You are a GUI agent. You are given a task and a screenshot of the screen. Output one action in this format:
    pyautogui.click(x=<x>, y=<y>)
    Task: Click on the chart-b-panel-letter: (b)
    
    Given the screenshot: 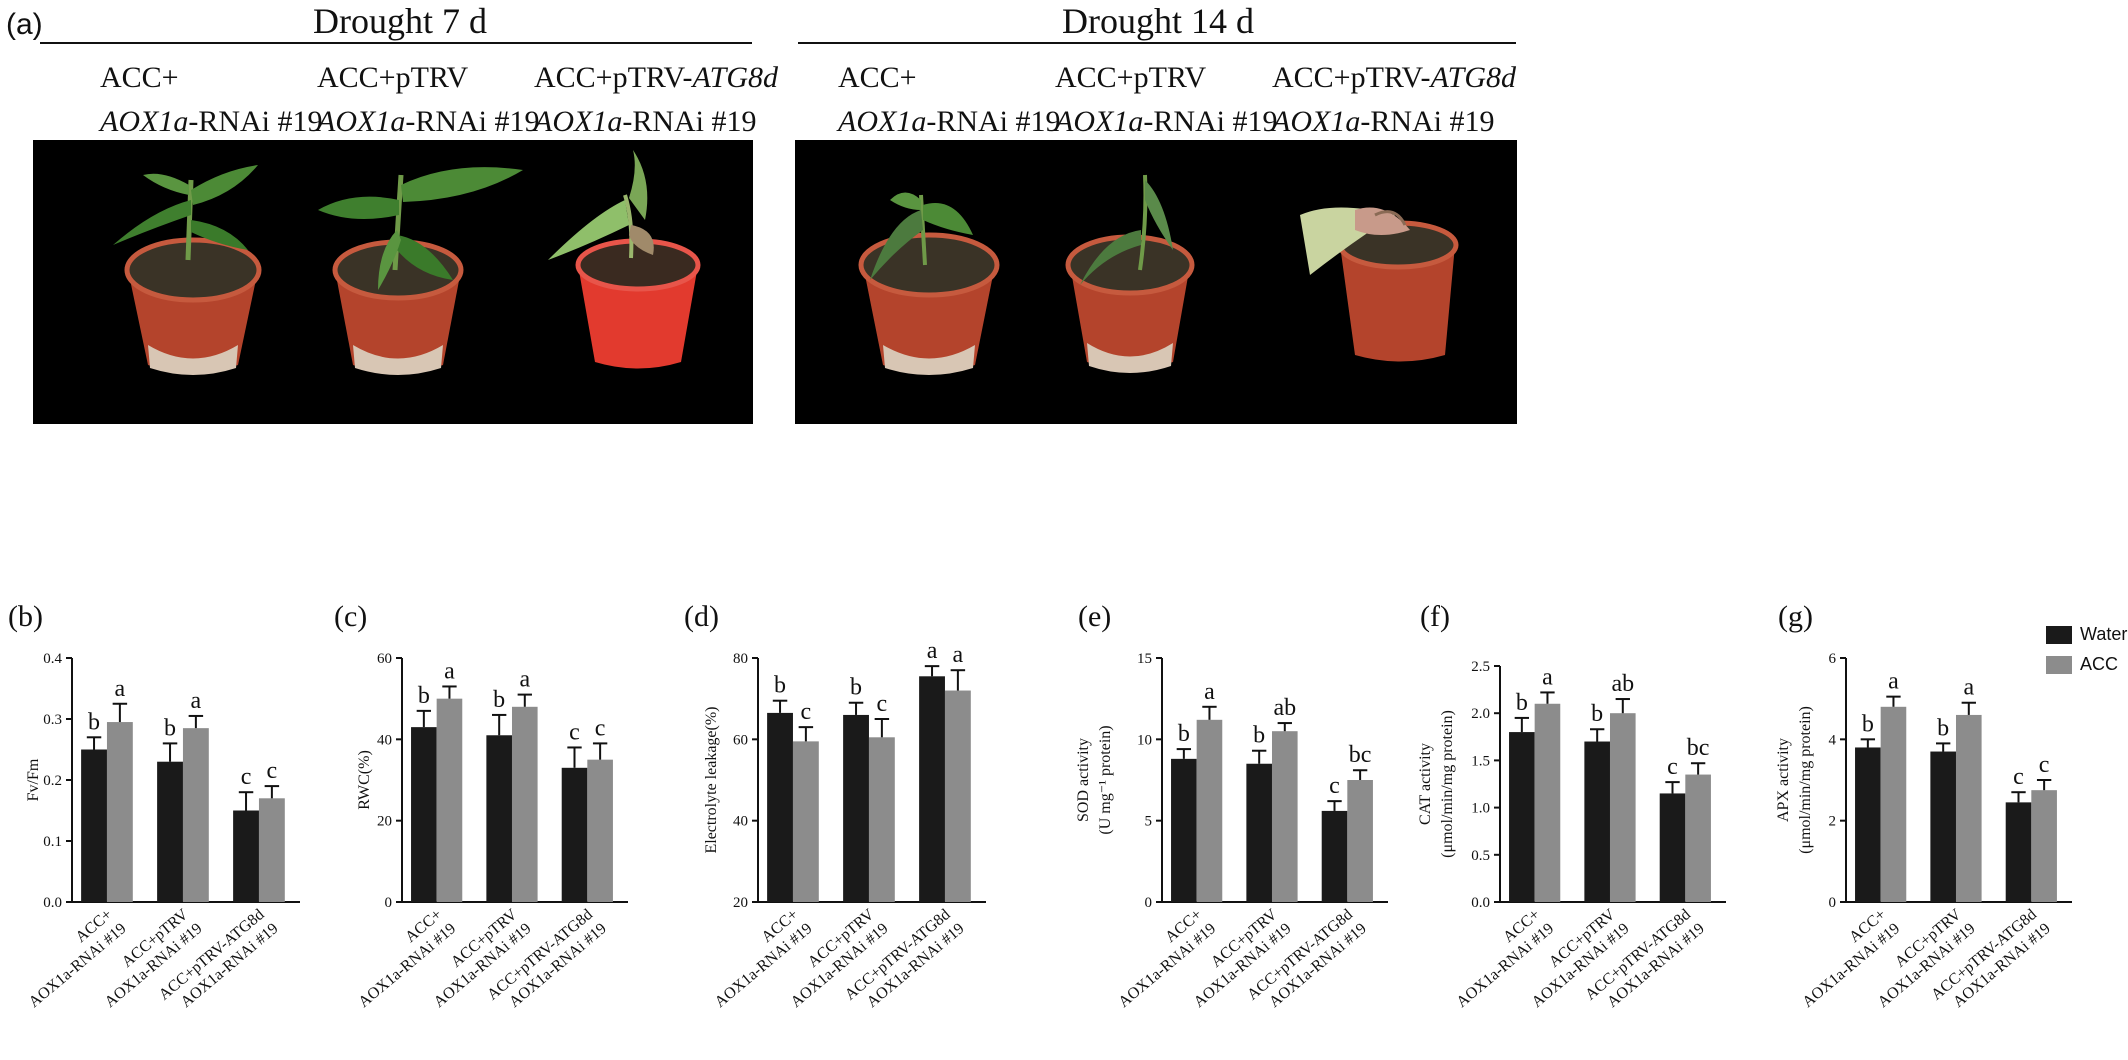 What is the action you would take?
    pyautogui.click(x=25, y=616)
    